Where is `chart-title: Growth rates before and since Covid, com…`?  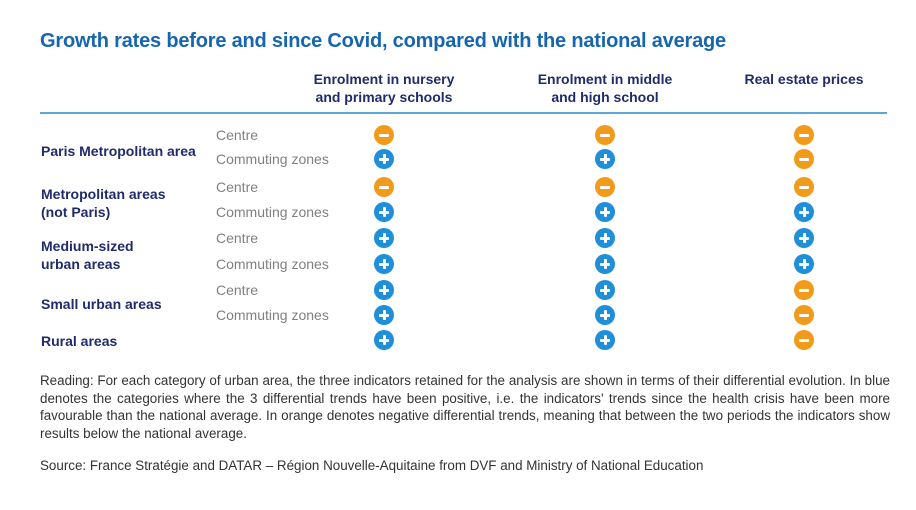 chart-title: Growth rates before and since Covid, com… is located at coordinates (383, 41).